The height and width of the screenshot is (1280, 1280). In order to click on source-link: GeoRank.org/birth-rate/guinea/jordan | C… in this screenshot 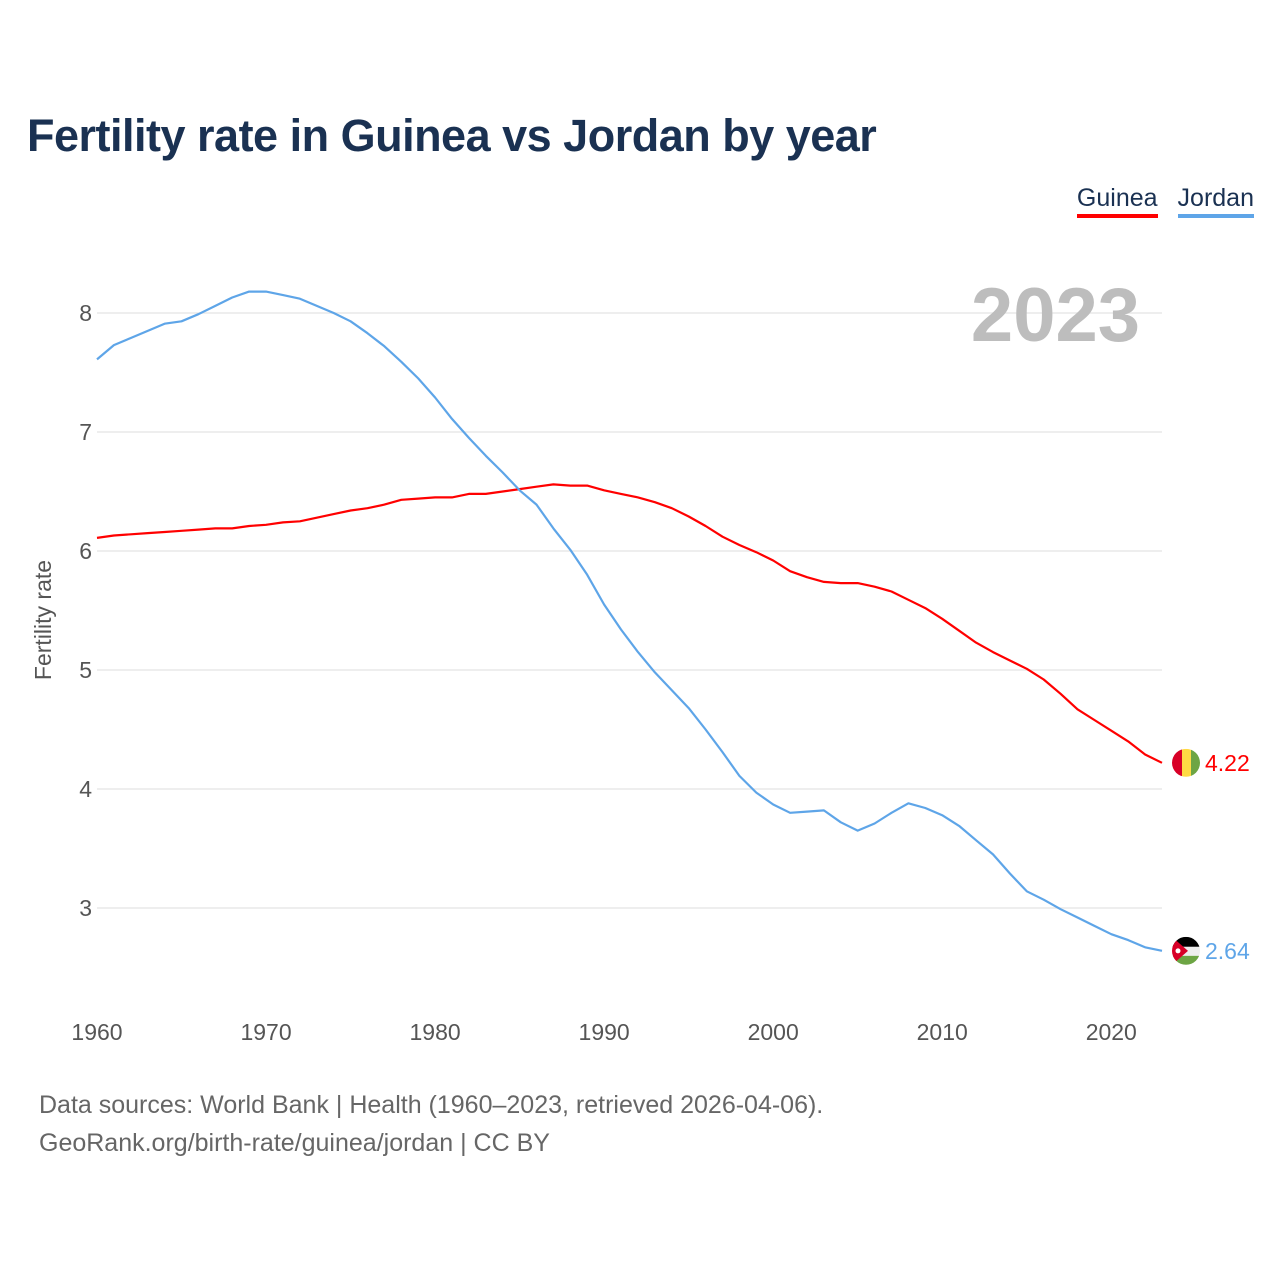, I will do `click(294, 1143)`.